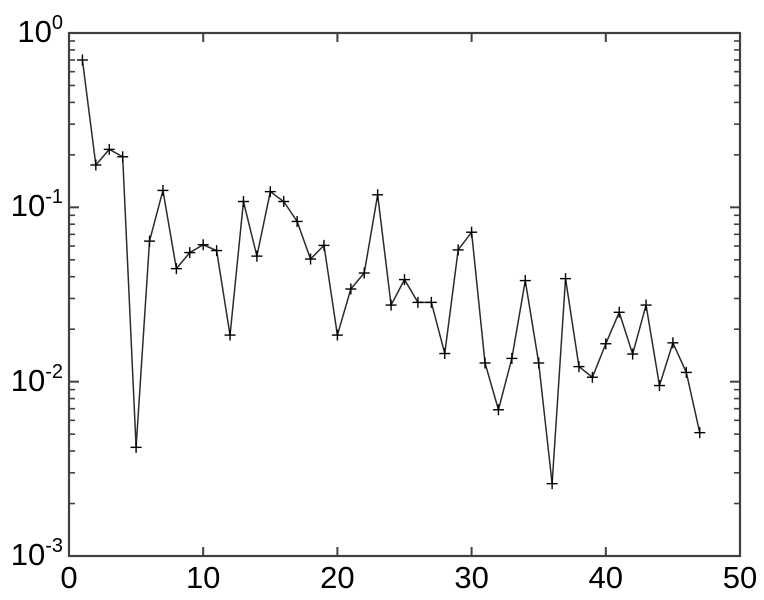  What do you see at coordinates (54, 197) in the screenshot?
I see `y-tick-exponent: -1` at bounding box center [54, 197].